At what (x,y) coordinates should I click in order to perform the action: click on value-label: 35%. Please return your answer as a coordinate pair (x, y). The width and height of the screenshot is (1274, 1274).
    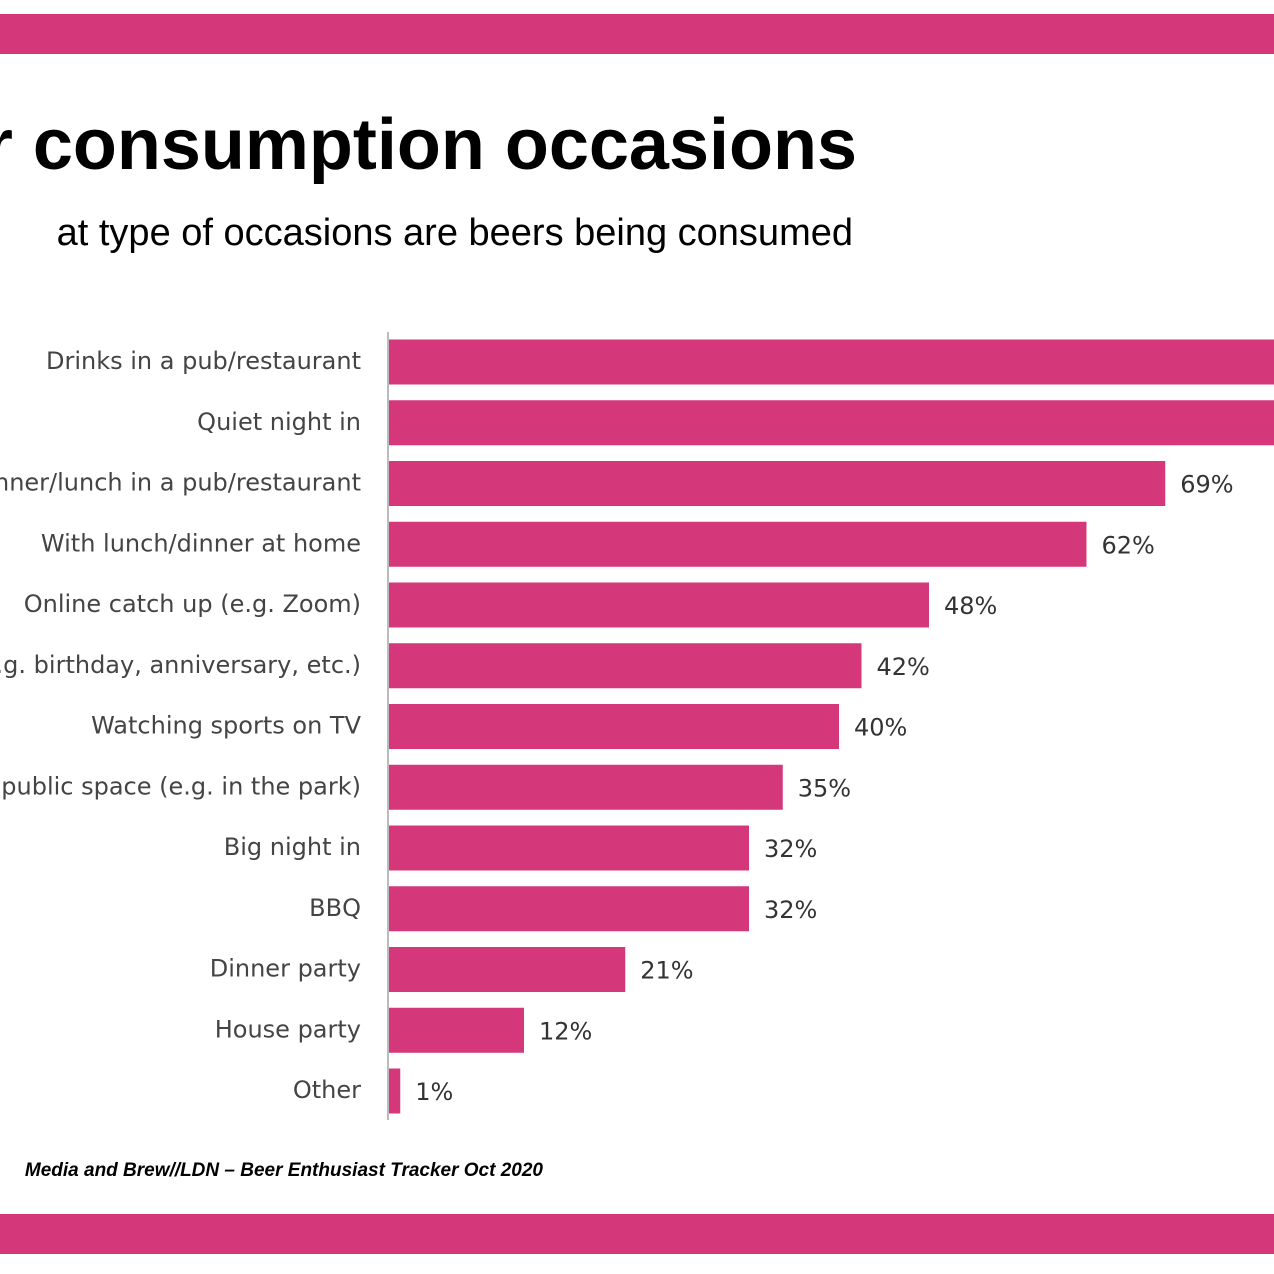
    Looking at the image, I should click on (824, 788).